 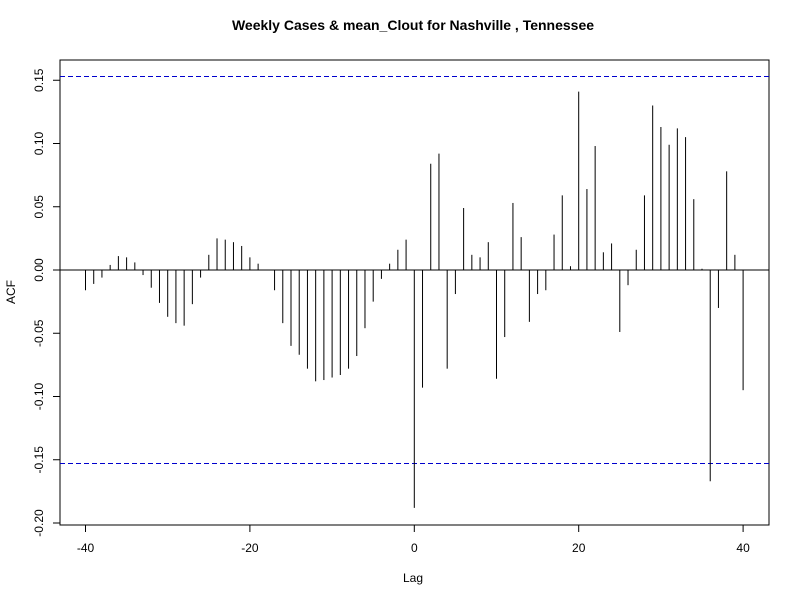 What do you see at coordinates (39, 523) in the screenshot?
I see `y-tick-label: -0.20` at bounding box center [39, 523].